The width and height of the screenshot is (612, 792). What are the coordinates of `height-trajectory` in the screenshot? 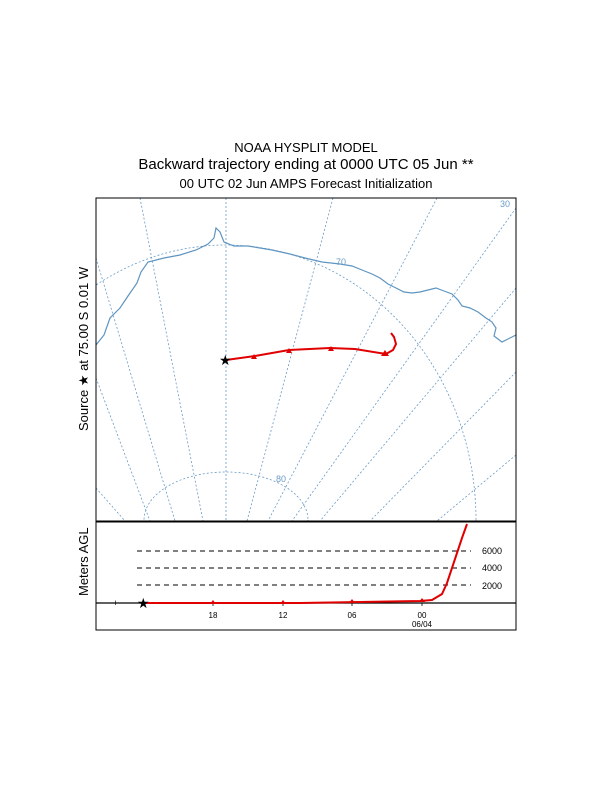 It's located at (305, 563).